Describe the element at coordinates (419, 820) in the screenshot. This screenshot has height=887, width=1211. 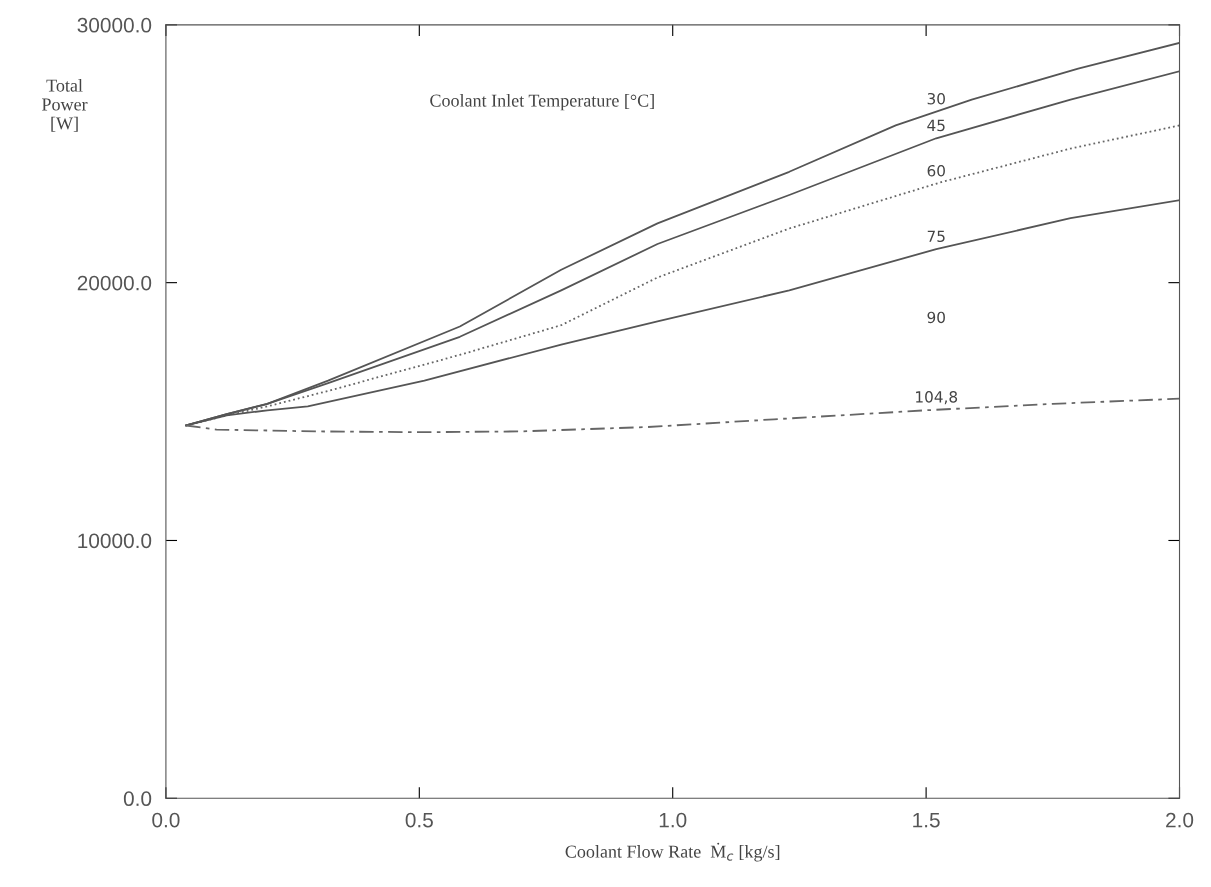
I see `x-tick-label: 0.5` at that location.